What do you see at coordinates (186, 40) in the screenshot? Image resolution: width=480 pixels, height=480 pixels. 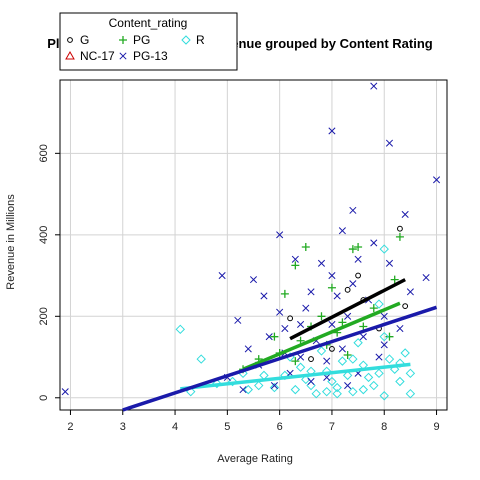 I see `legend-marker-r` at bounding box center [186, 40].